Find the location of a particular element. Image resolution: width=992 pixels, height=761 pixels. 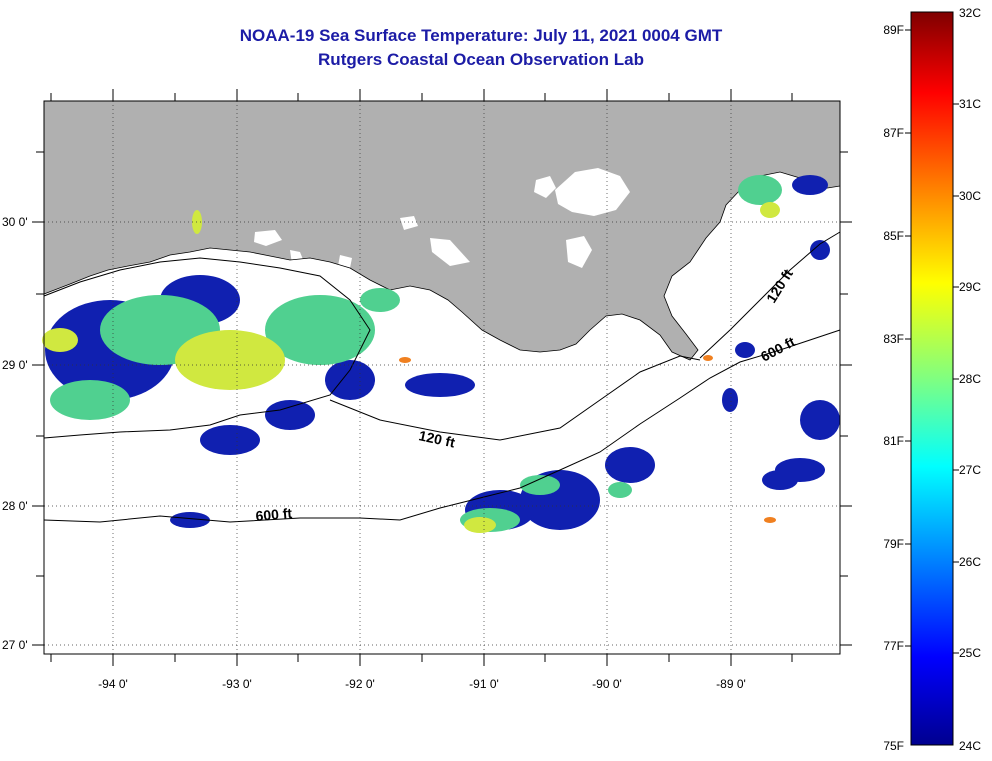

lon-label-93: -93 0' is located at coordinates (237, 684).